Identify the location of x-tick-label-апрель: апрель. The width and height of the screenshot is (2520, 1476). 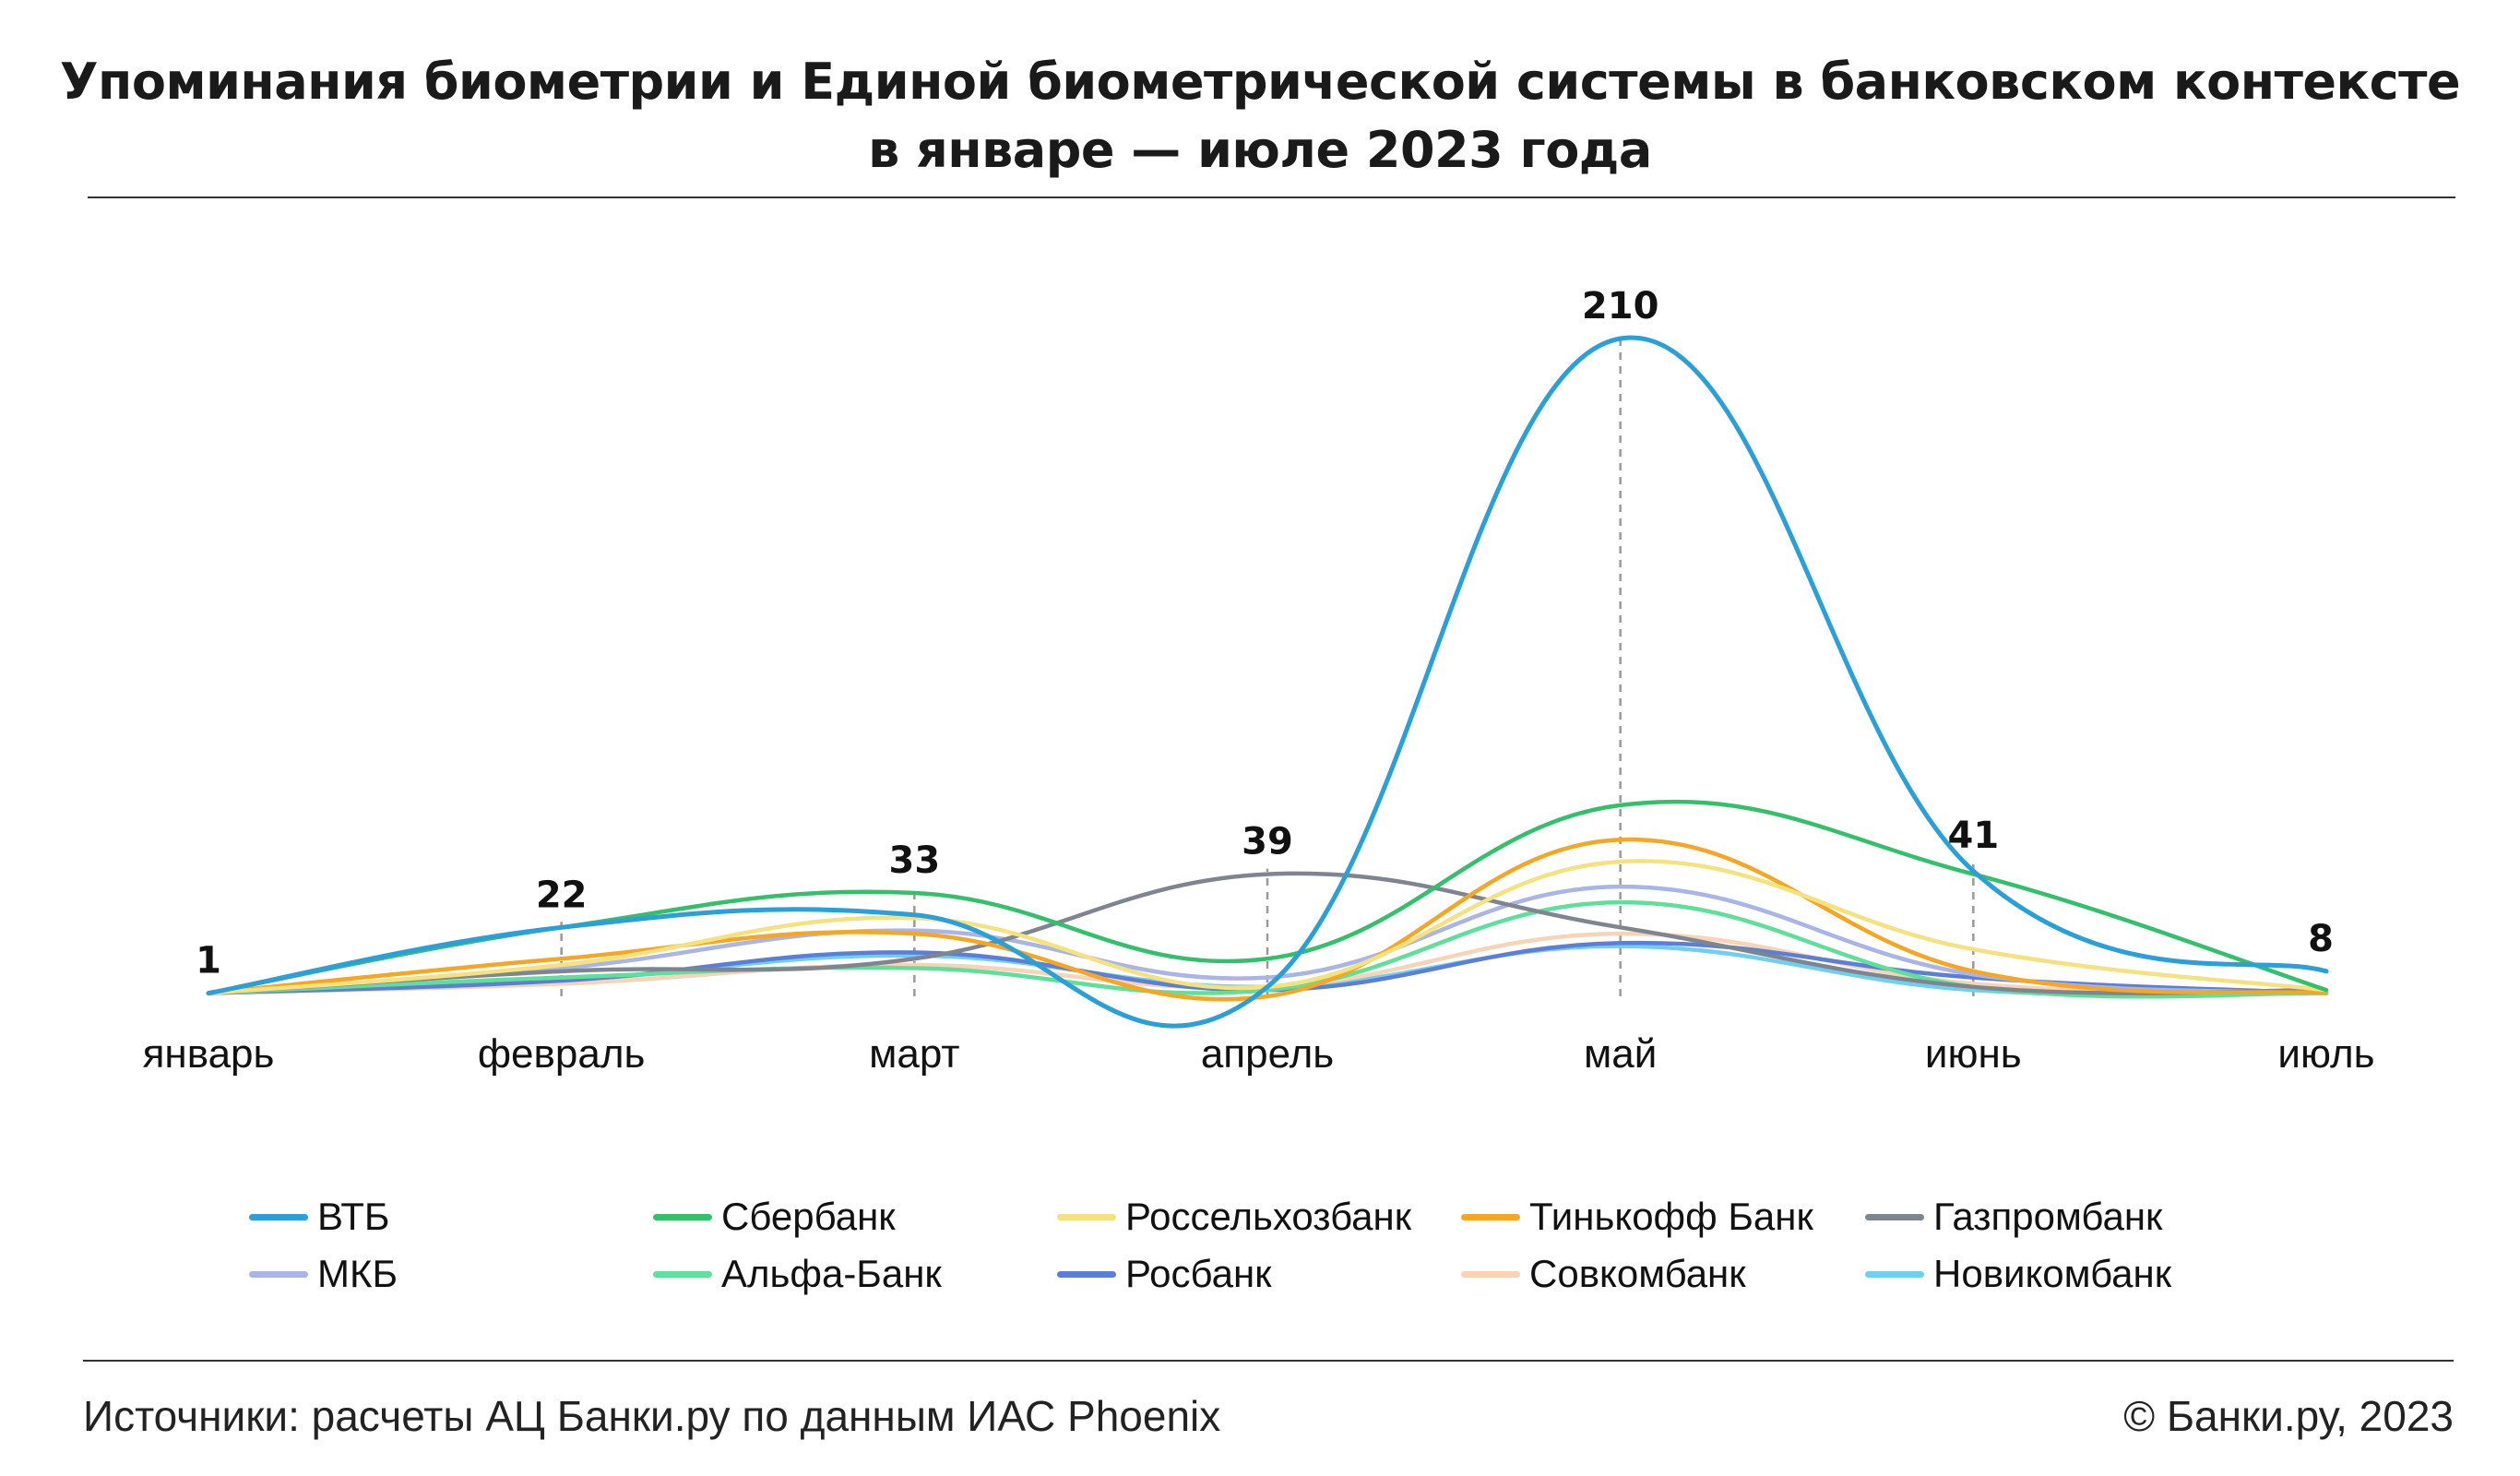
(1267, 1054).